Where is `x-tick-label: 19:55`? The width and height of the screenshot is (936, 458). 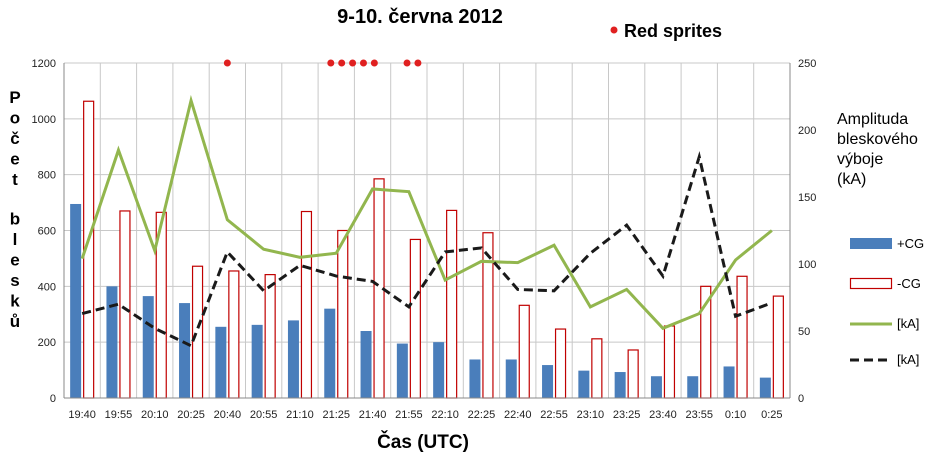 x-tick-label: 19:55 is located at coordinates (119, 415).